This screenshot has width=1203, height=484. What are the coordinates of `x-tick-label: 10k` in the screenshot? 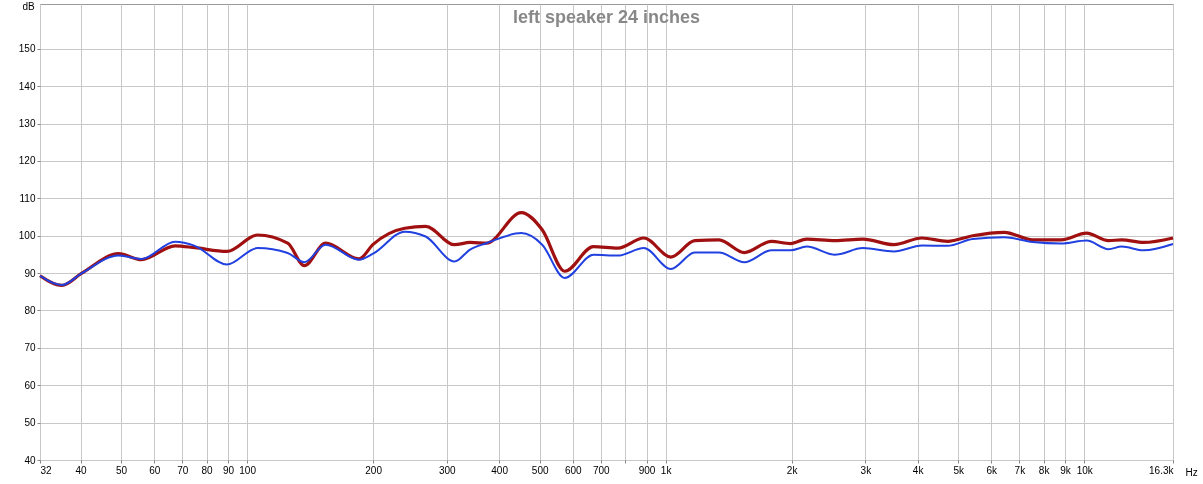 It's located at (1085, 470).